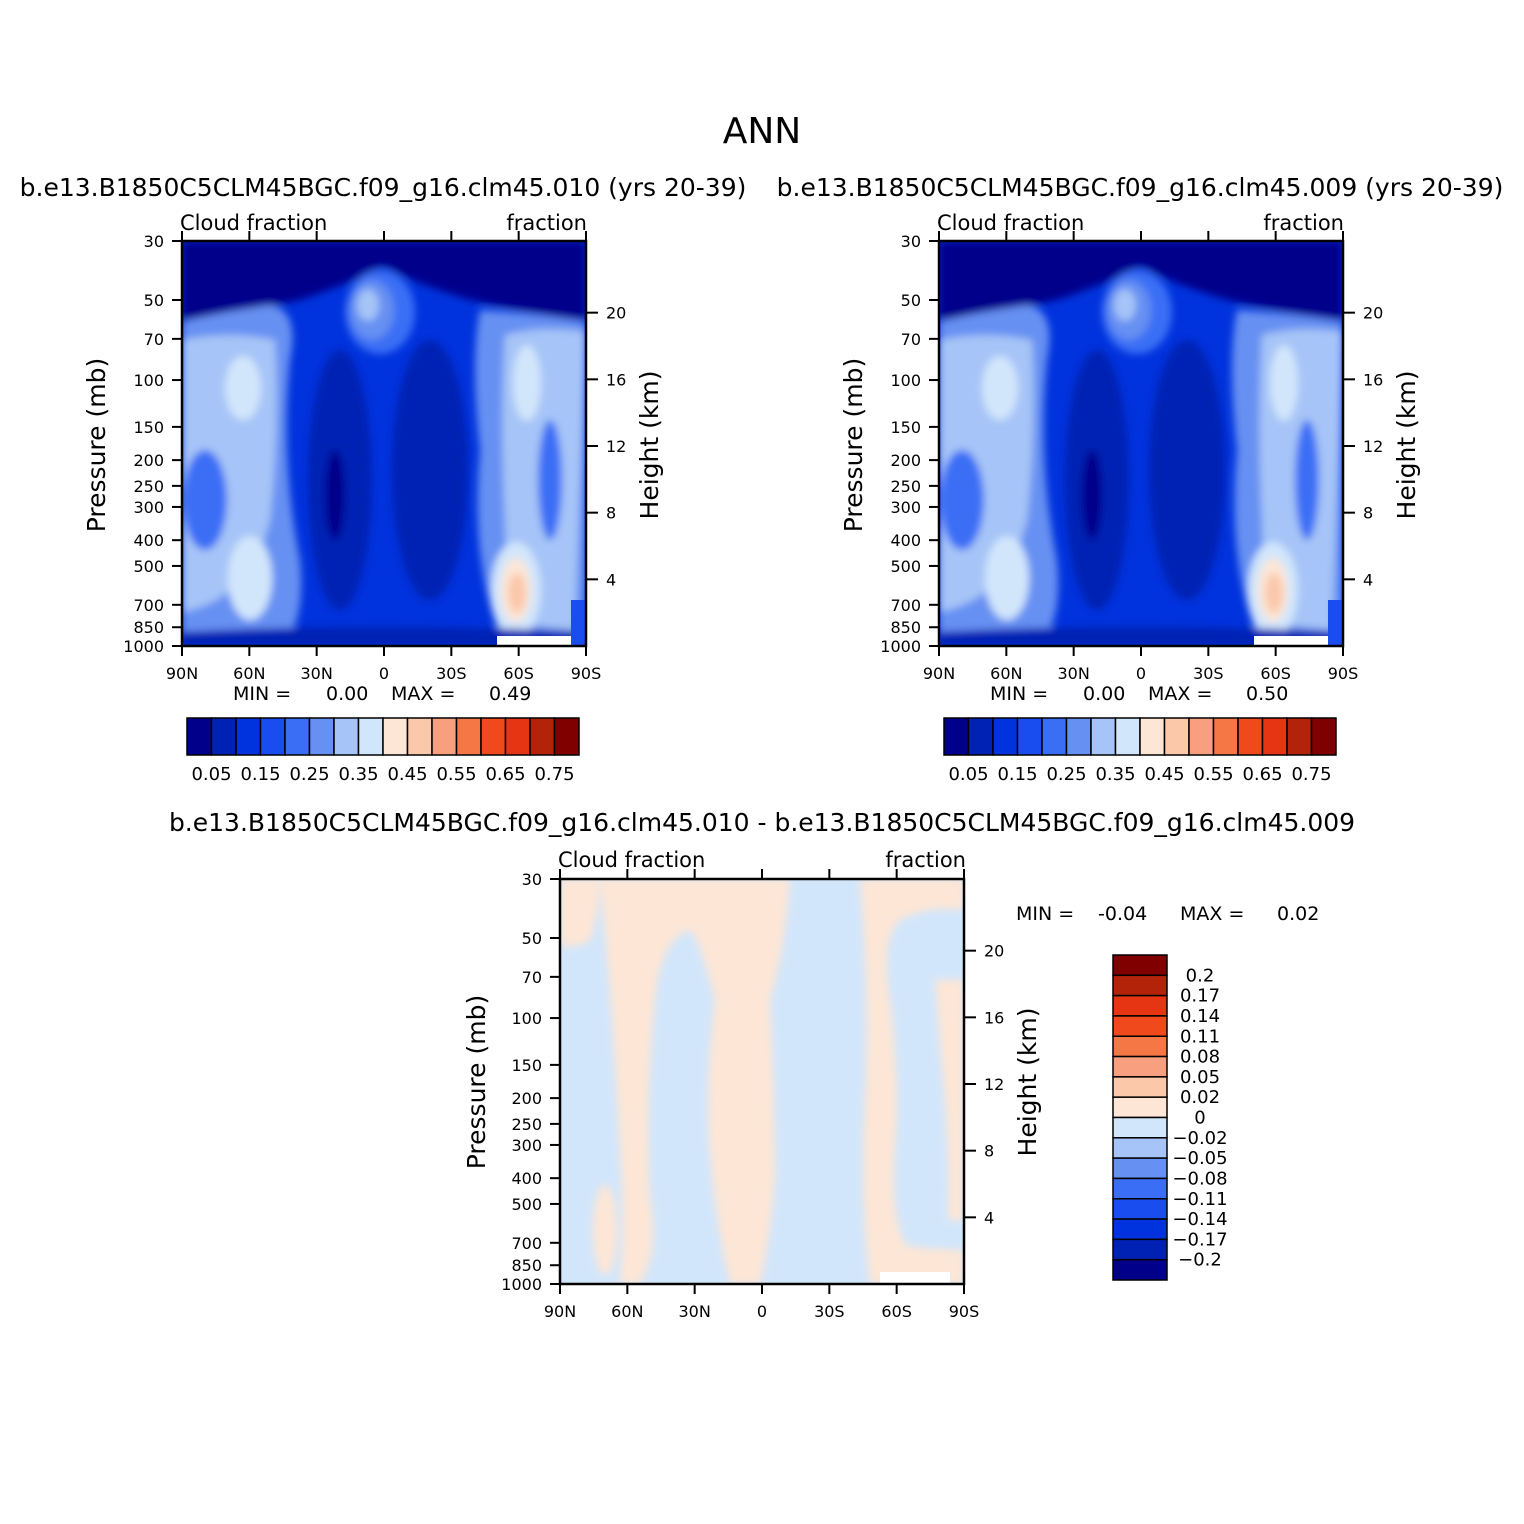 The image size is (1524, 1524). What do you see at coordinates (260, 774) in the screenshot?
I see `colorbar-label: 0.15` at bounding box center [260, 774].